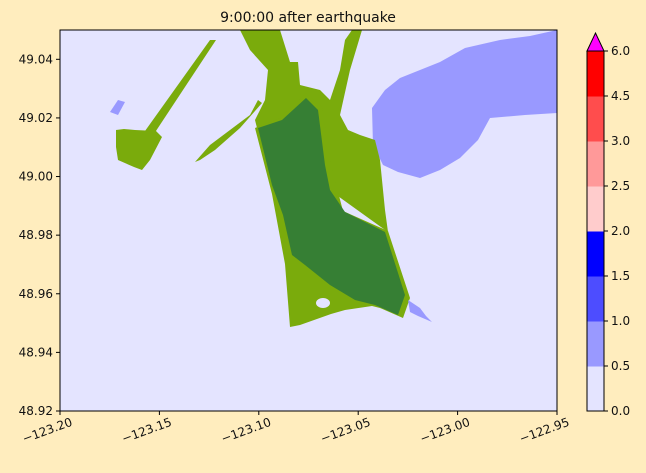  Describe the element at coordinates (620, 321) in the screenshot. I see `colorbar-tick-label: 1.0` at that location.